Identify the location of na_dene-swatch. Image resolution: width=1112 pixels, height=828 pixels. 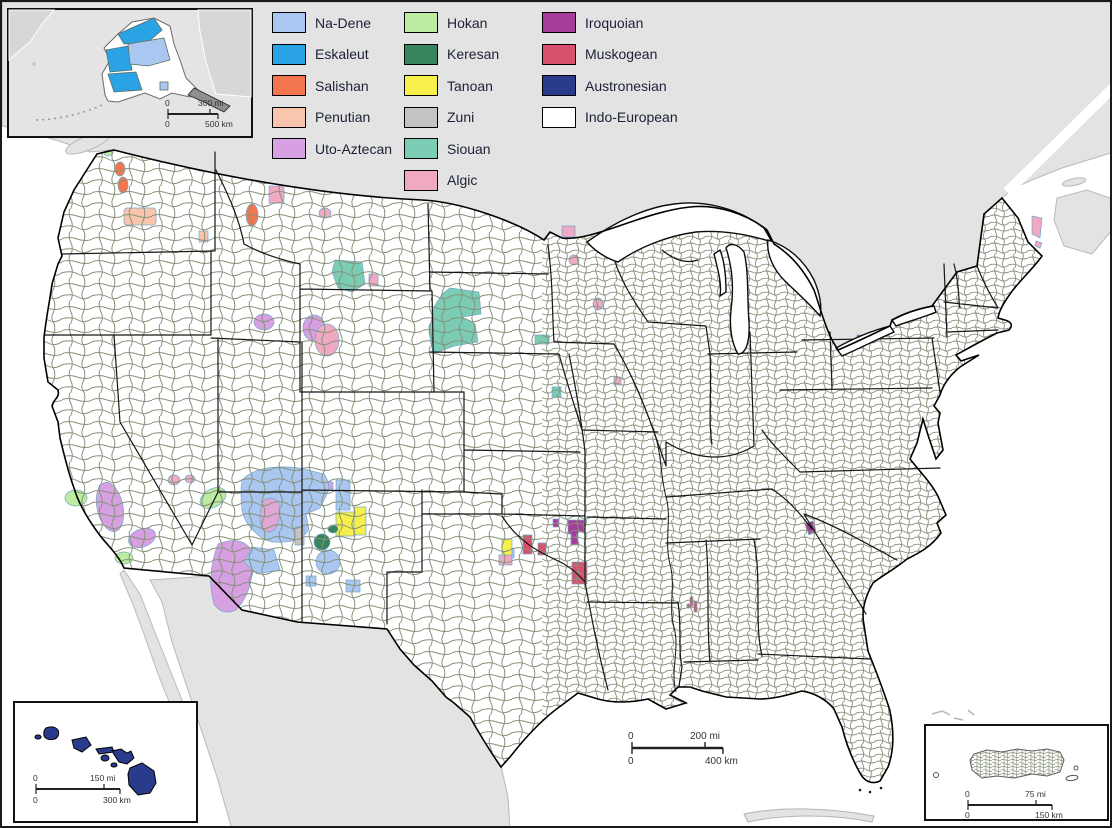
(289, 22).